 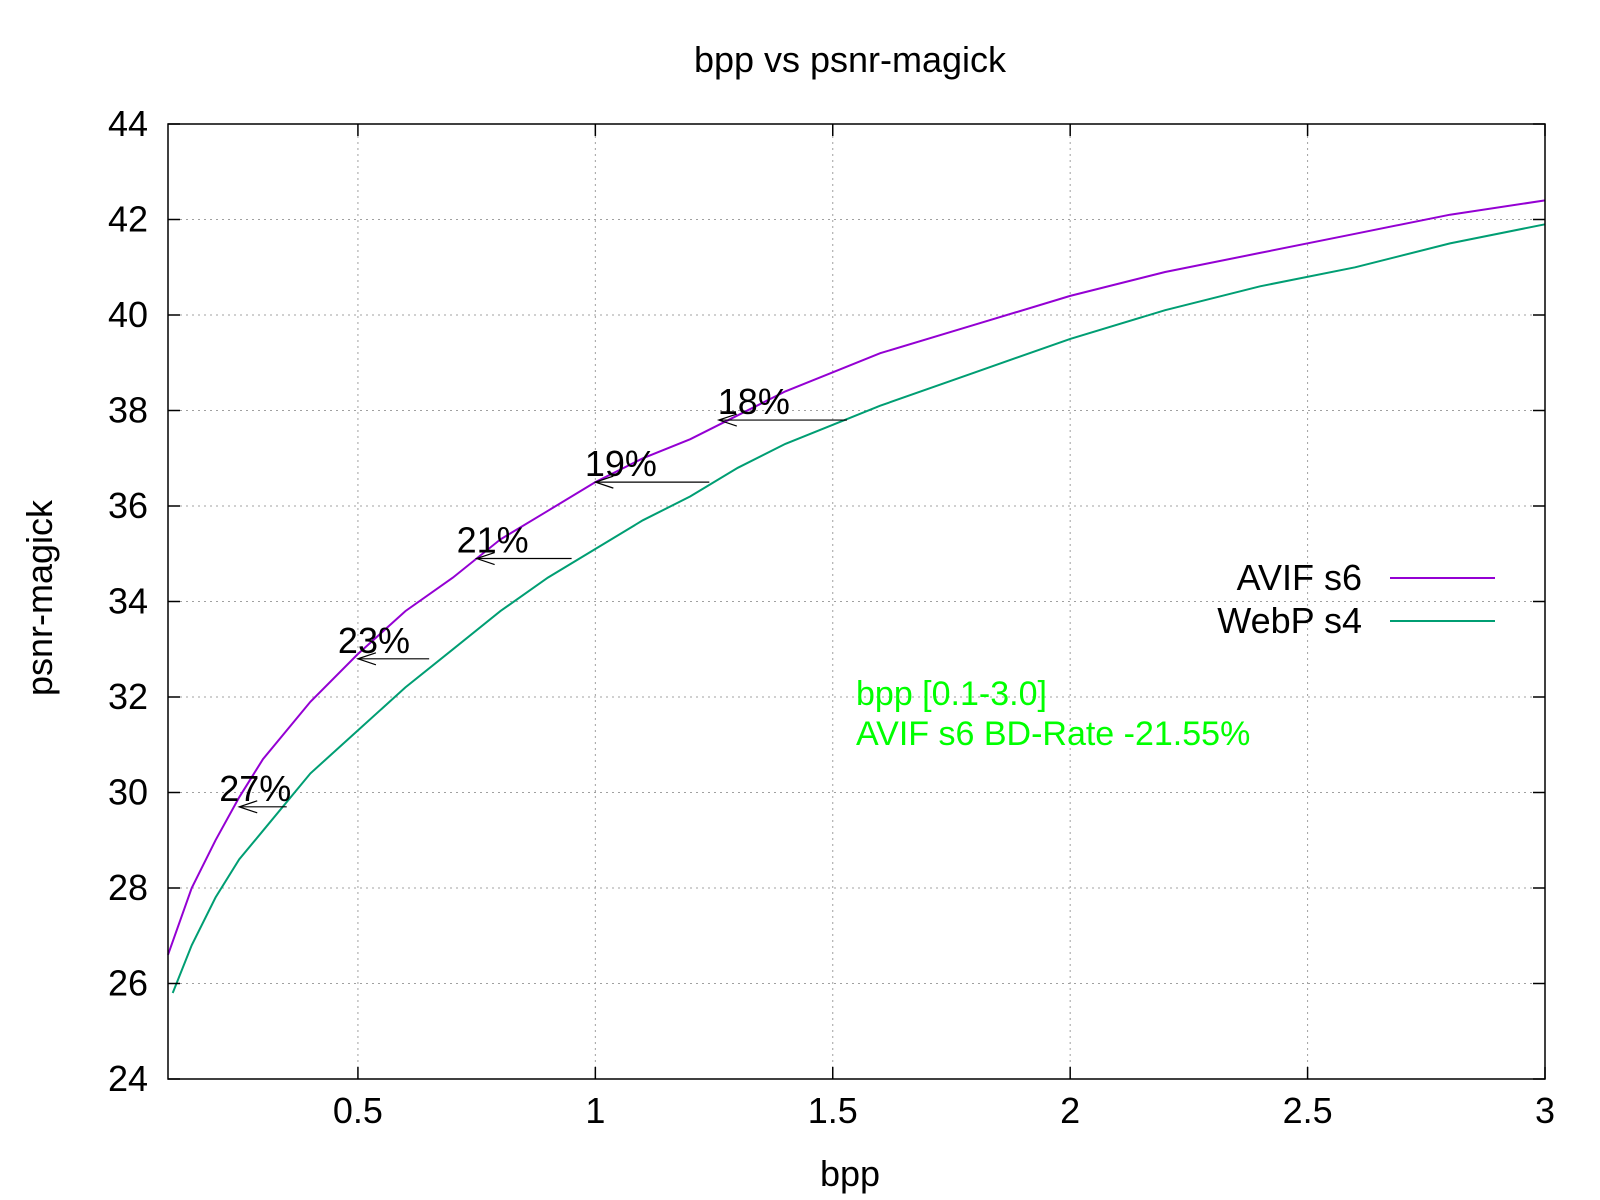 What do you see at coordinates (621, 463) in the screenshot?
I see `annotation-label: 19%` at bounding box center [621, 463].